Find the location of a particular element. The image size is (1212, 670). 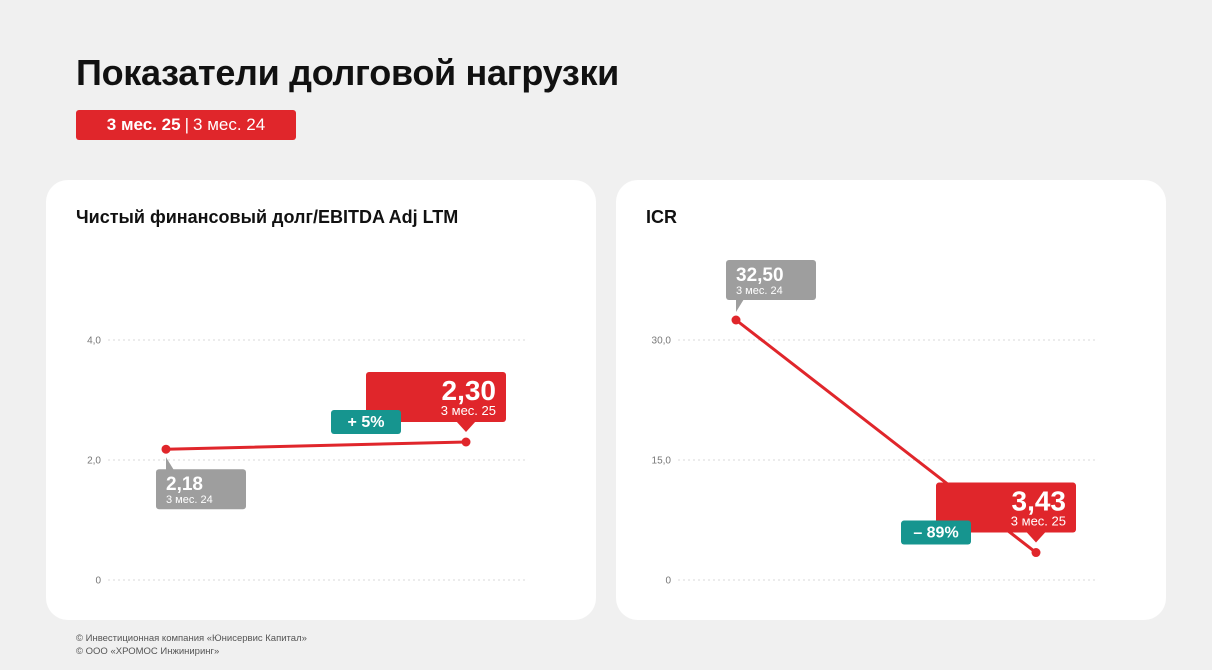

chart-net-debt-ebitda: 02,04,02,183 мес. 242,303 мес. 25+ 5% is located at coordinates (307, 461).